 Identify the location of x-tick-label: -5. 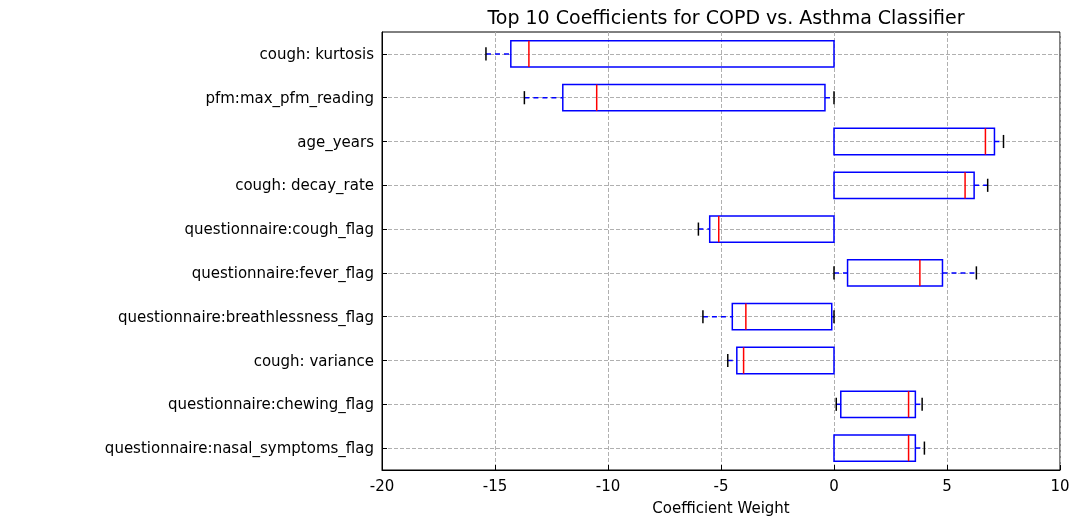
(721, 485).